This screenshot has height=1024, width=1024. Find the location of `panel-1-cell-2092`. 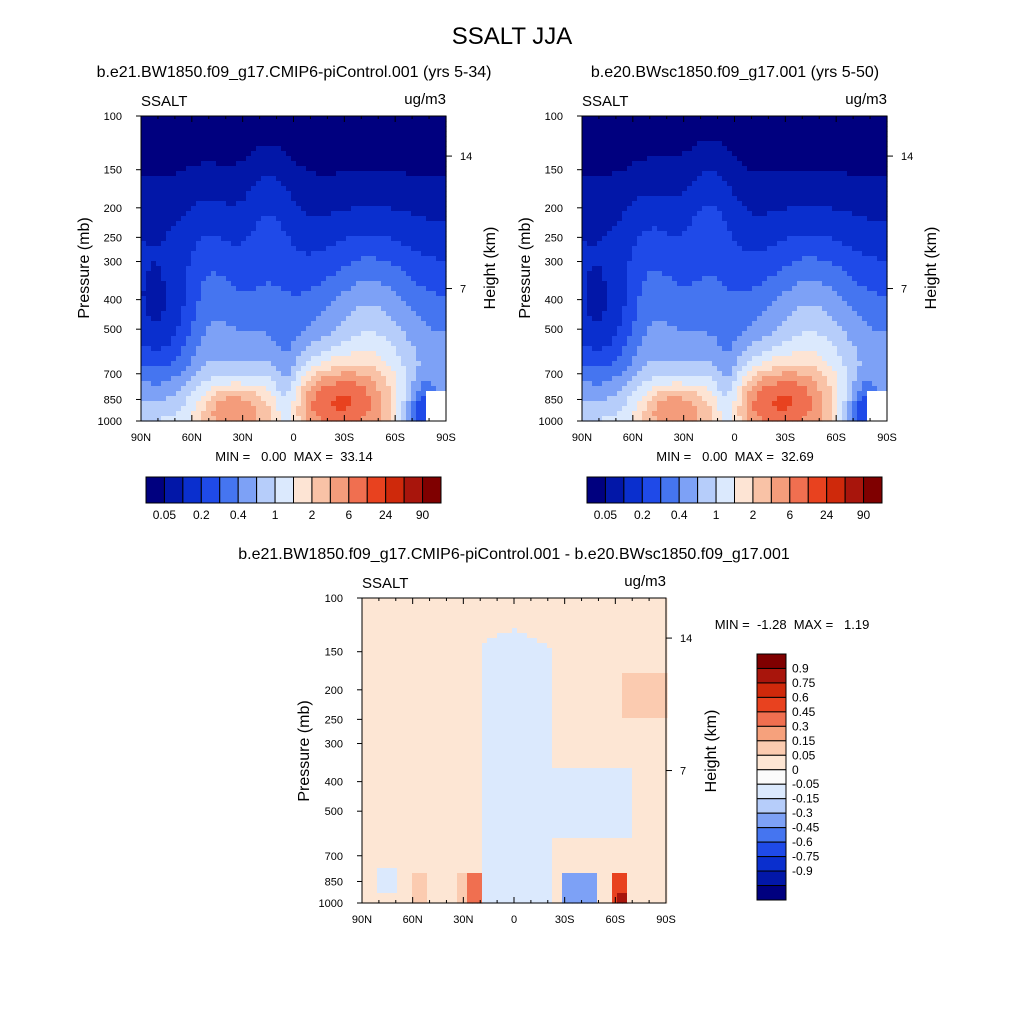

panel-1-cell-2092 is located at coordinates (314, 209).